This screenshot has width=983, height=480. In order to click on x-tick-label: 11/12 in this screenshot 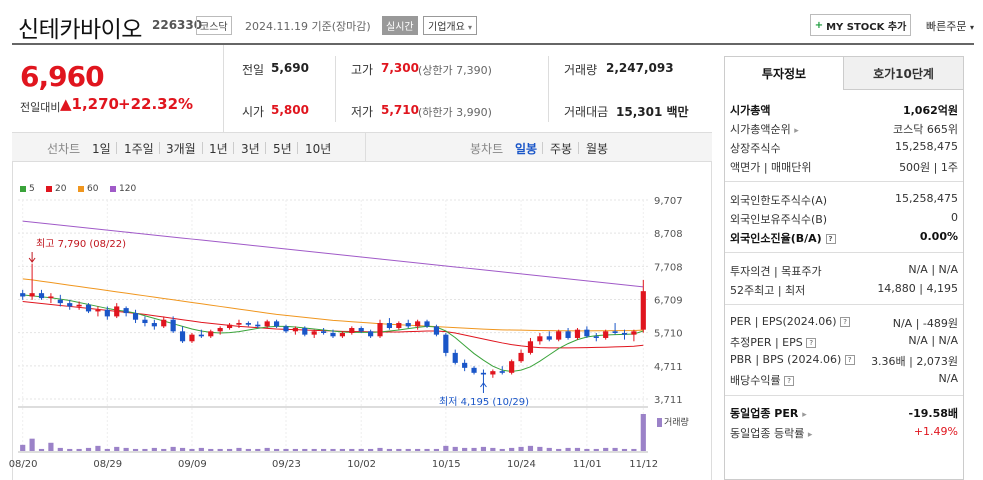, I will do `click(643, 464)`.